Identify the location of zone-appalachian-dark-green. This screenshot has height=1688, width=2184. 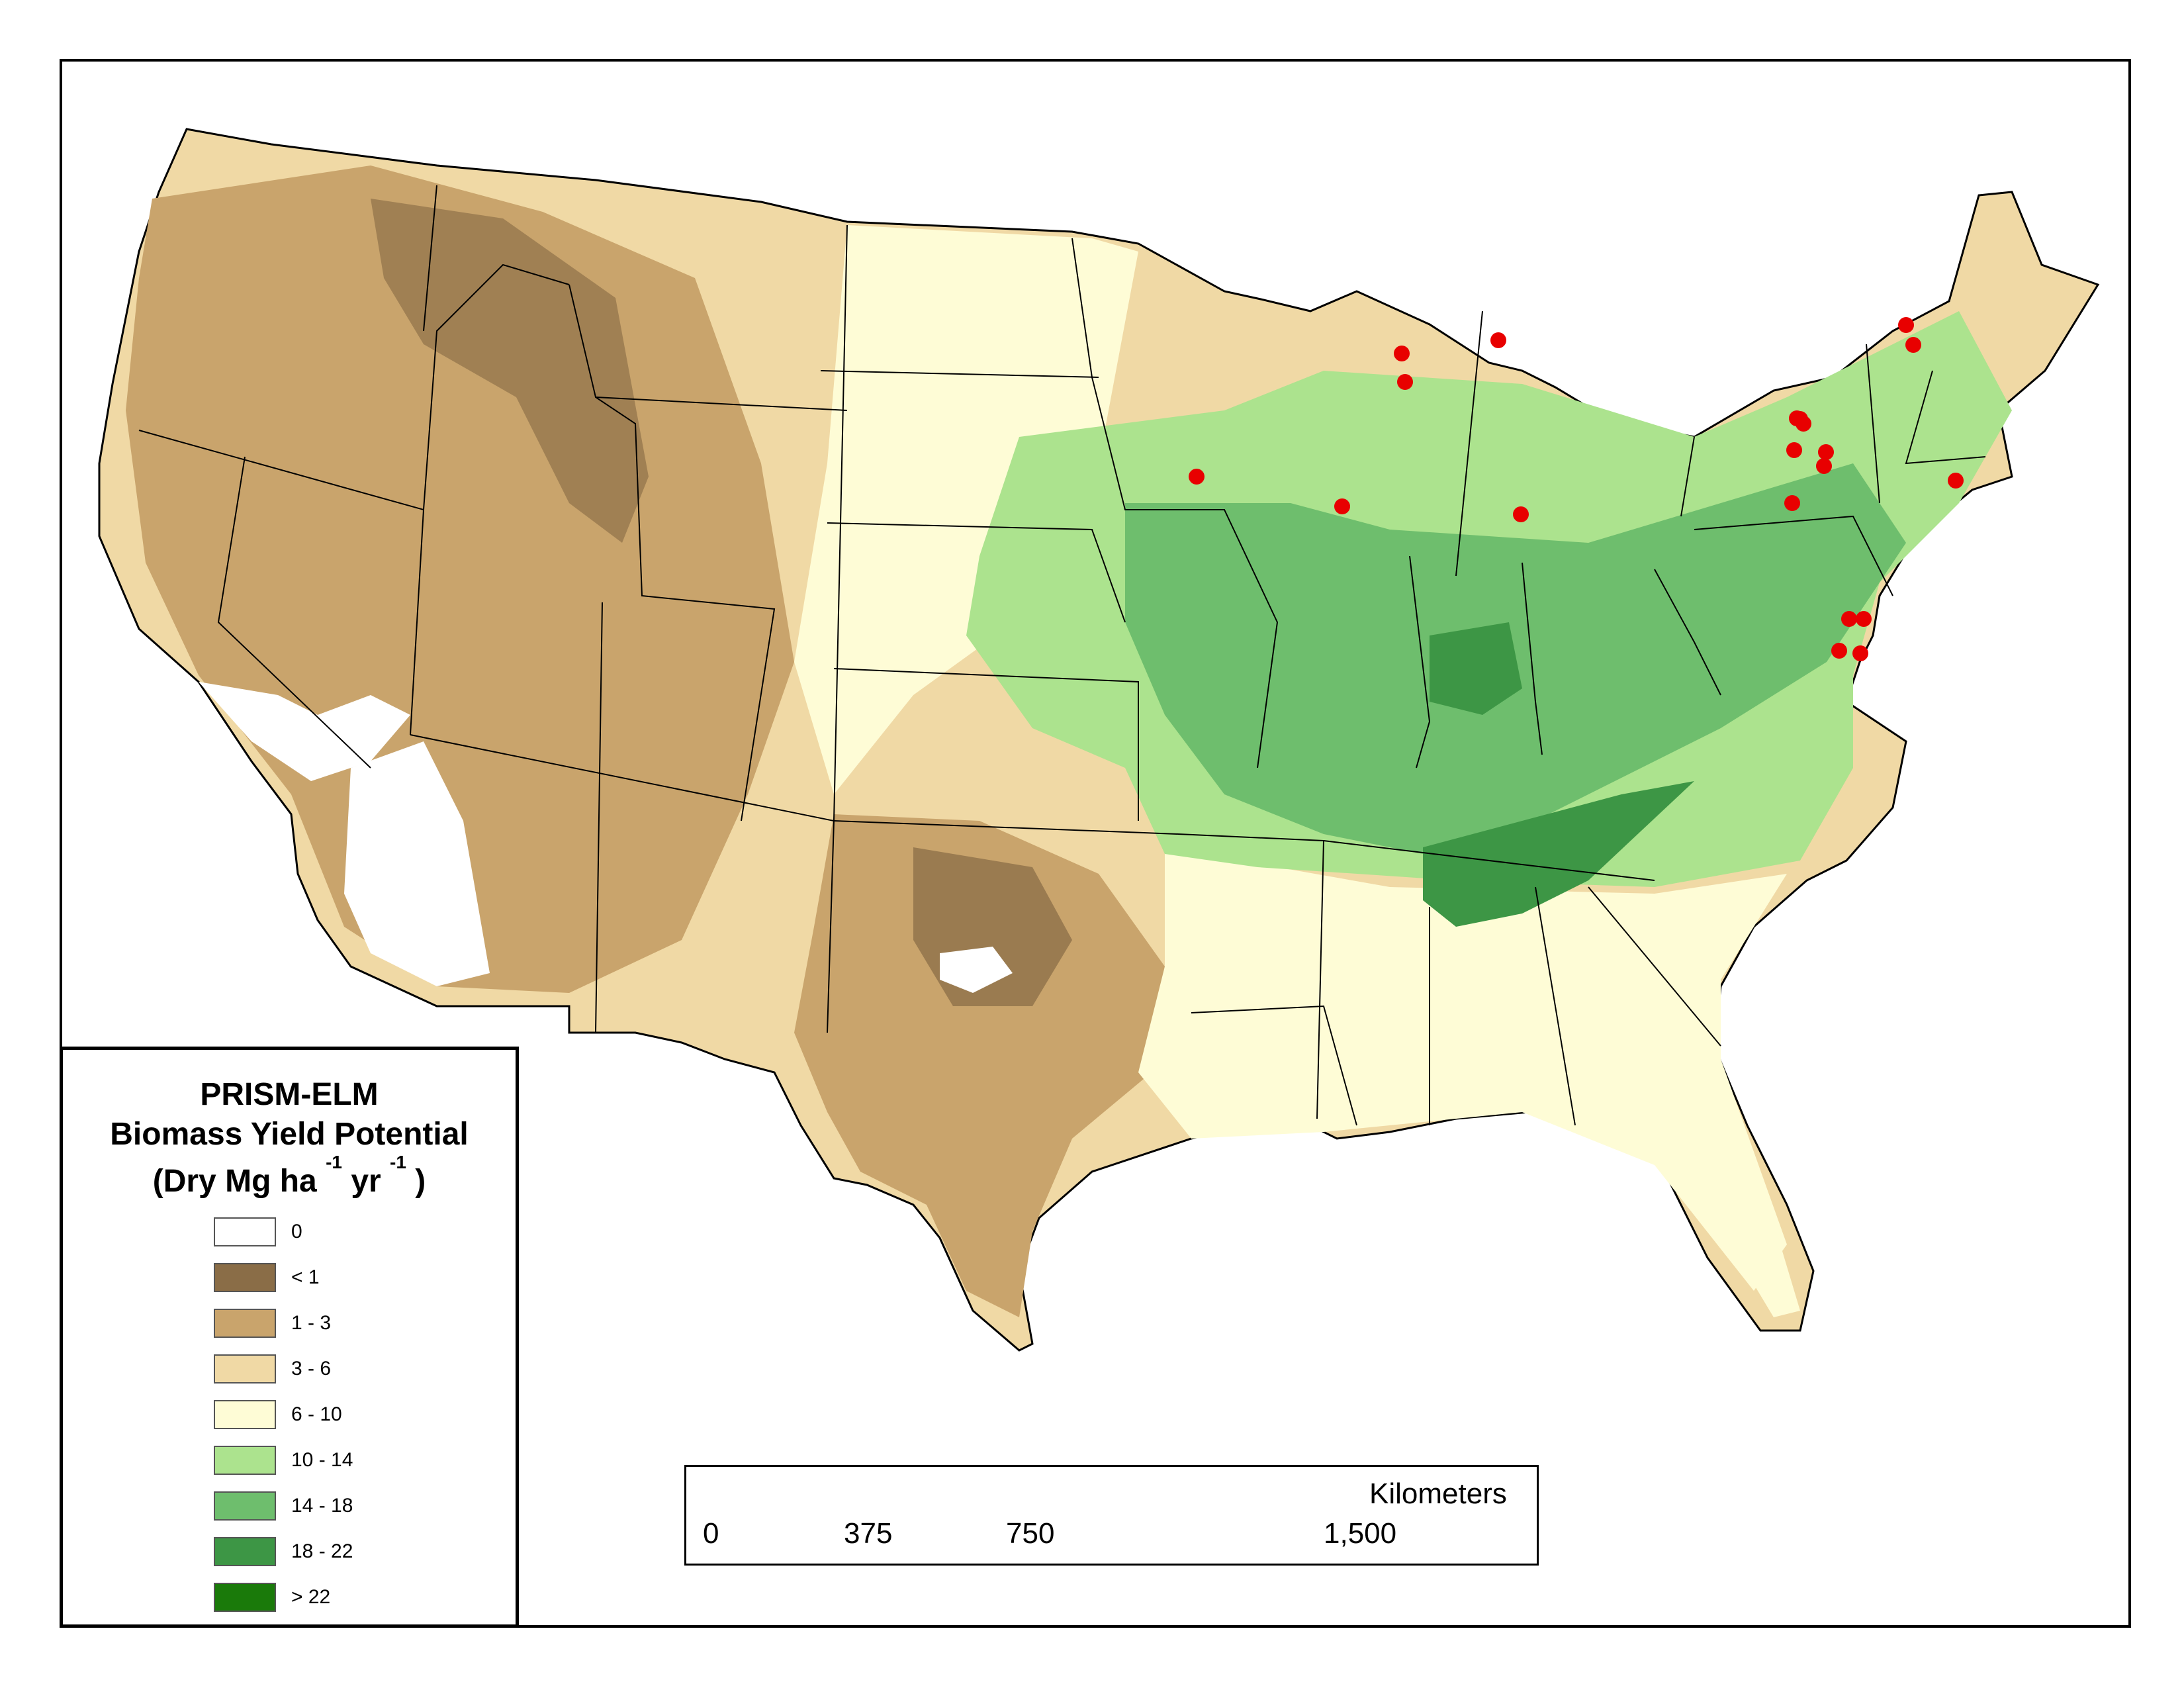
(1558, 854).